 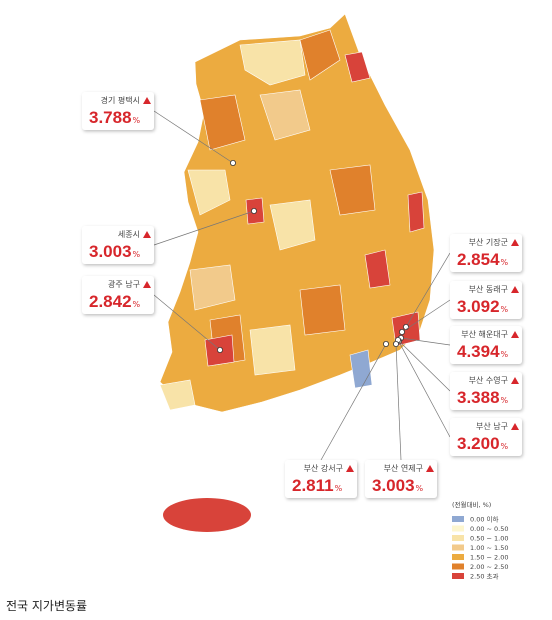 I want to click on callout-value: 4.394, so click(x=478, y=351).